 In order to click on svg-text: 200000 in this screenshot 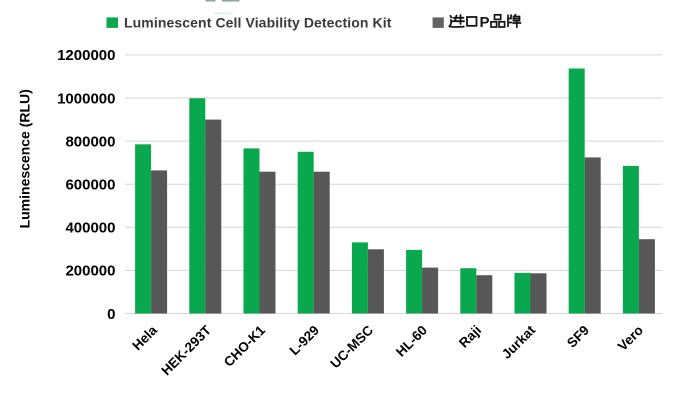, I will do `click(90, 271)`.